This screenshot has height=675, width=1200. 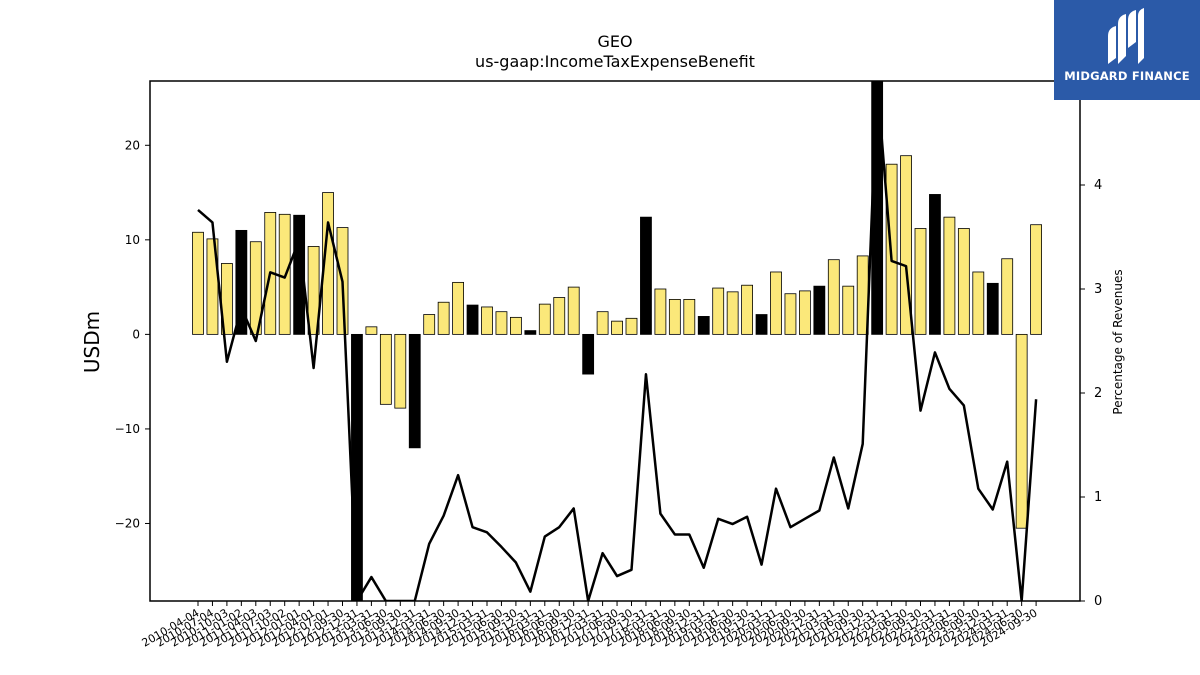 I want to click on y2-axis-label: Percentage of Revenues, so click(x=1118, y=342).